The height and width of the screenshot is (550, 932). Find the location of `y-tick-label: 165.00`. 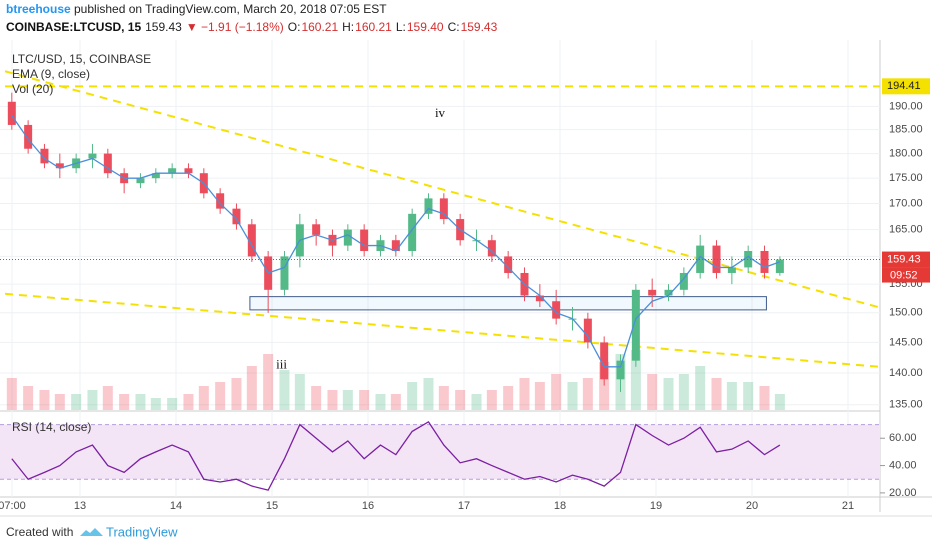

y-tick-label: 165.00 is located at coordinates (906, 229).